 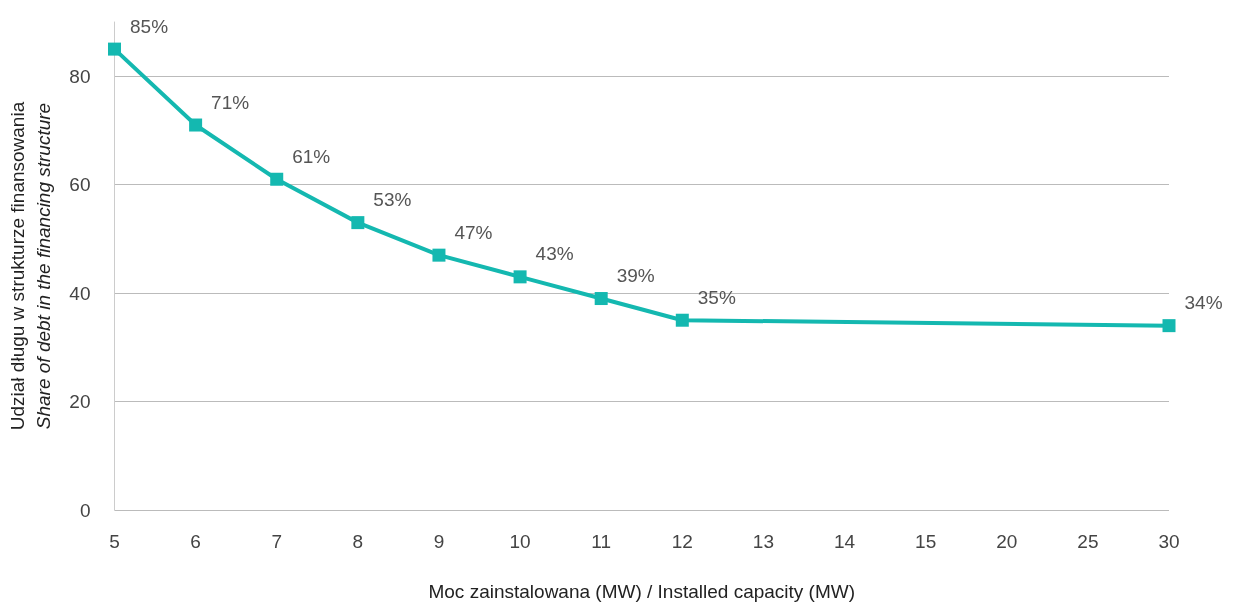 What do you see at coordinates (601, 541) in the screenshot?
I see `x-tick-label: 11` at bounding box center [601, 541].